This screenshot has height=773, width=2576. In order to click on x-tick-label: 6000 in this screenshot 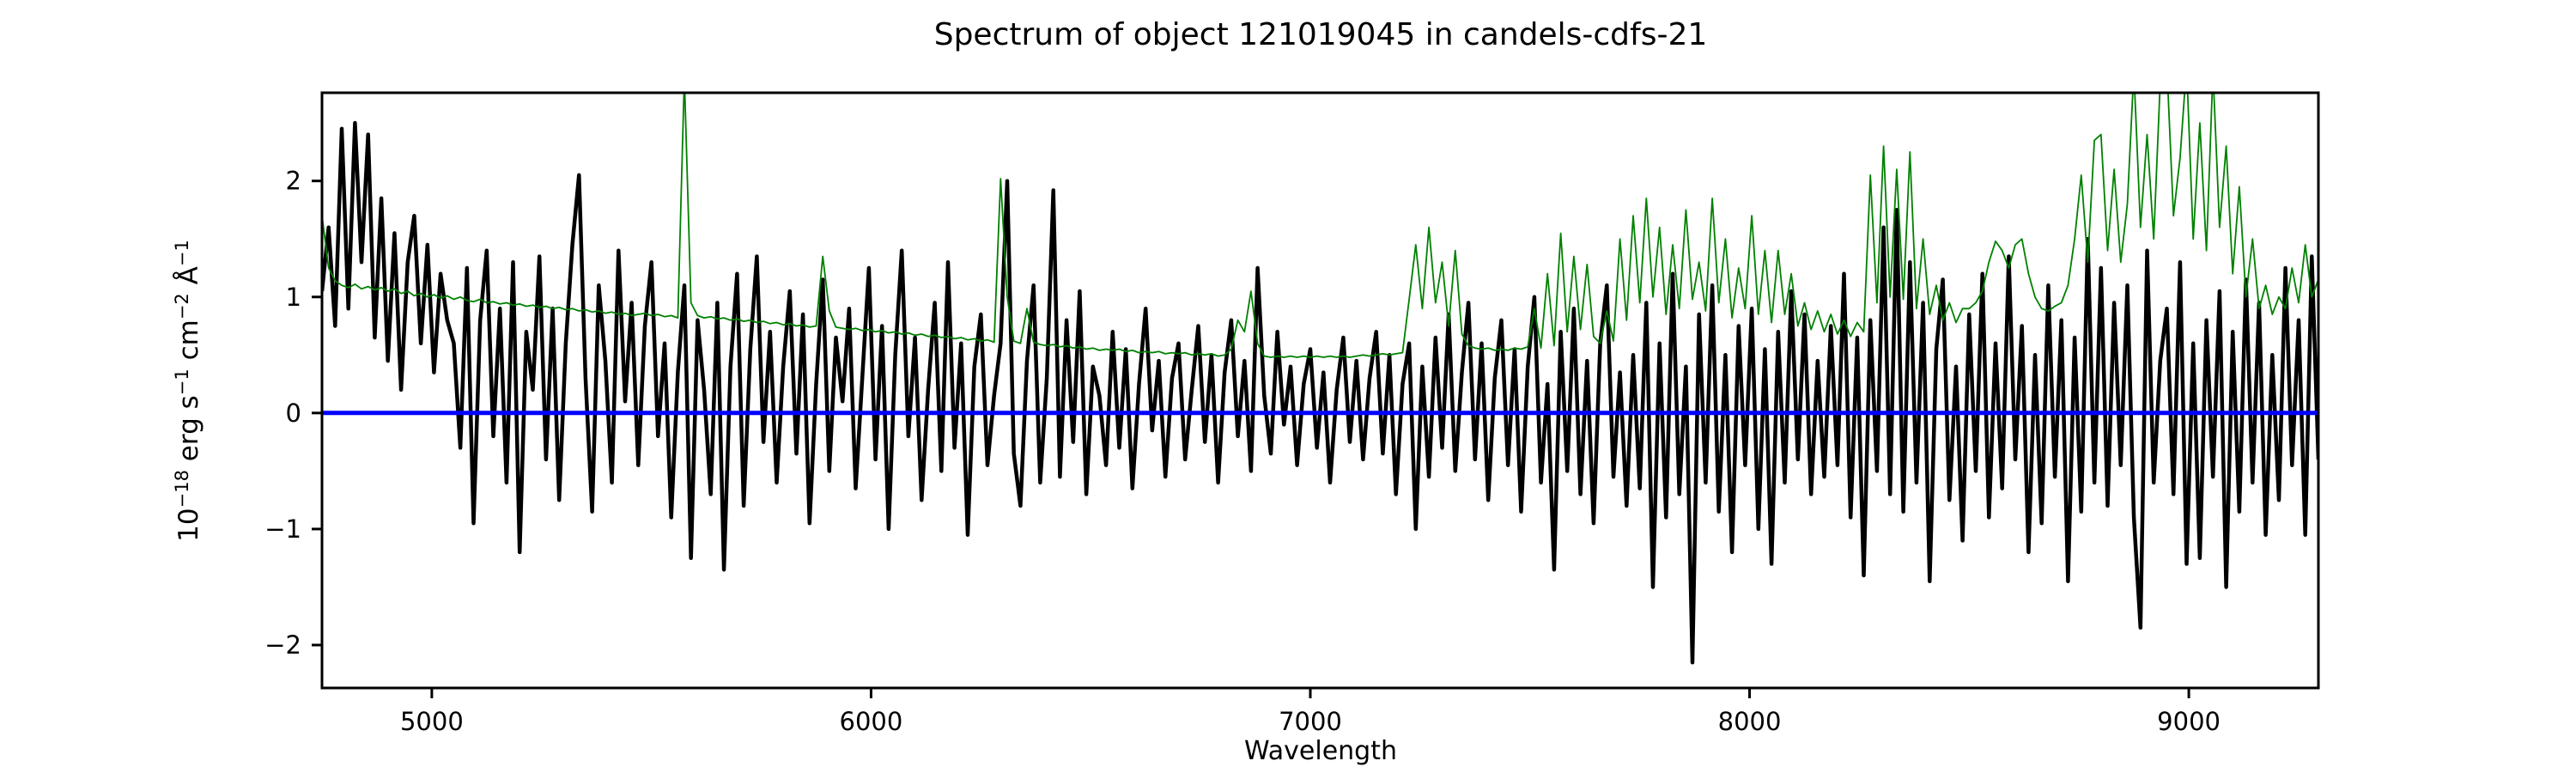, I will do `click(872, 721)`.